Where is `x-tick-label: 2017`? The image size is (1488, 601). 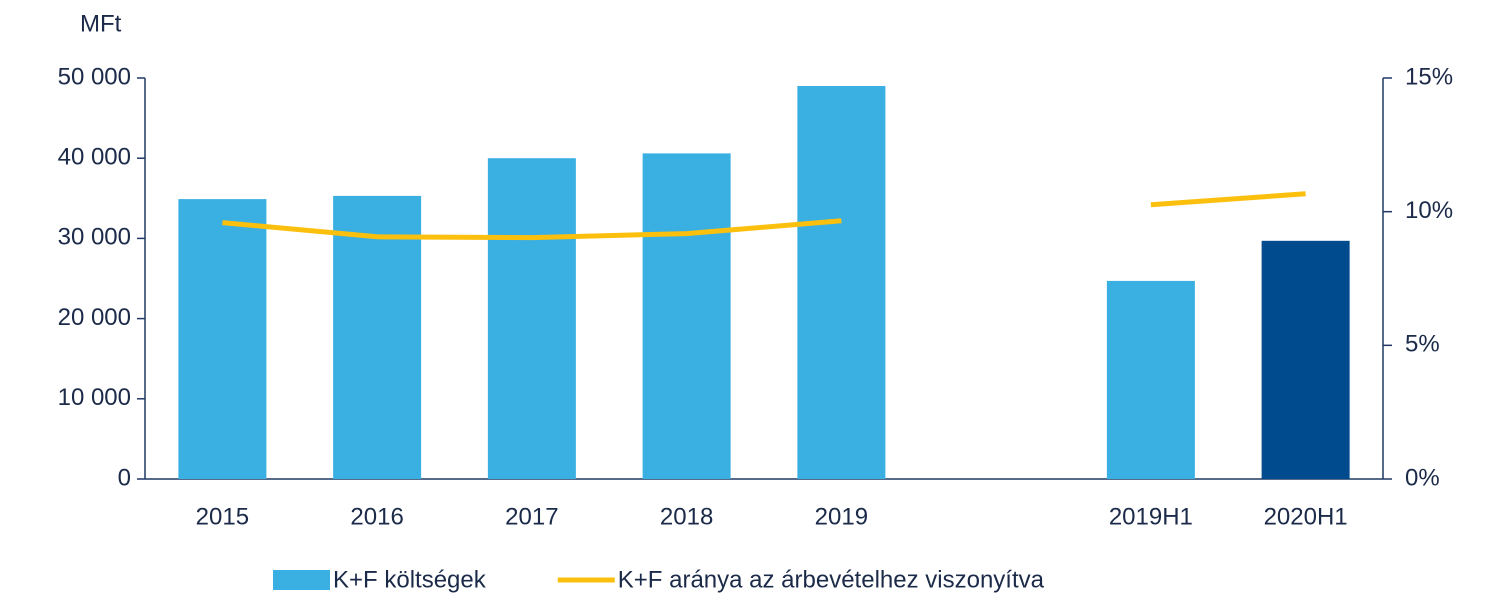 x-tick-label: 2017 is located at coordinates (531, 516).